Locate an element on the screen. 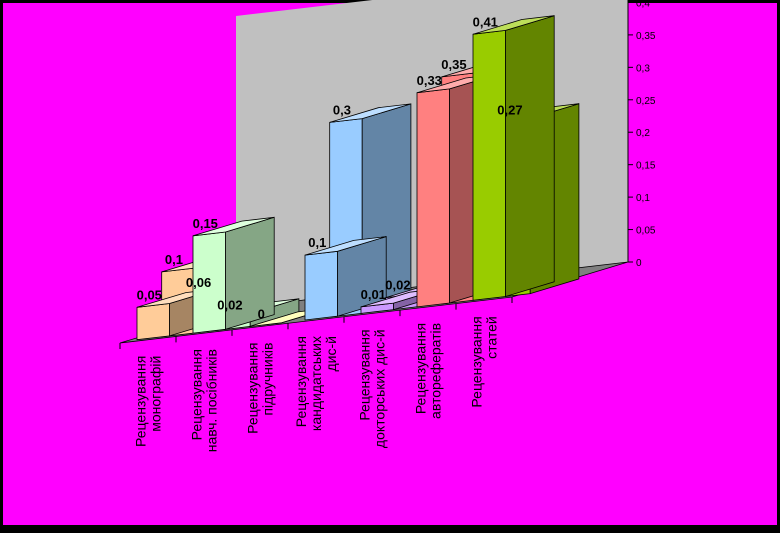  category-label: Рецензування статей is located at coordinates (484, 361).